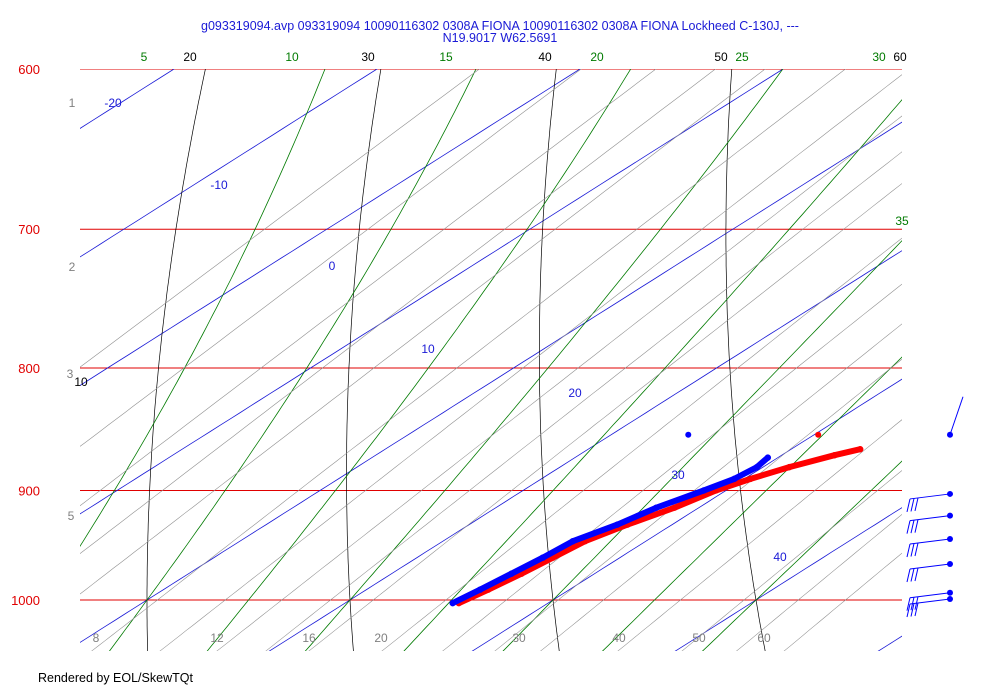 The height and width of the screenshot is (700, 1000). I want to click on altitude-label: 2, so click(72, 267).